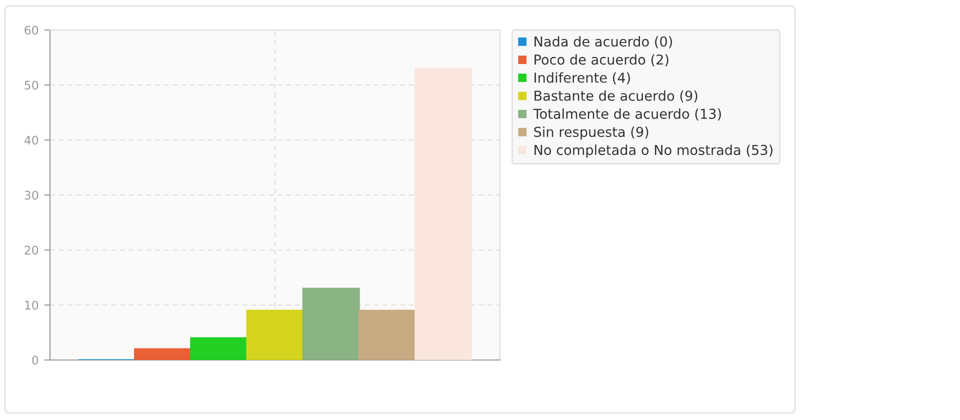 Image resolution: width=960 pixels, height=420 pixels. What do you see at coordinates (616, 96) in the screenshot?
I see `legend-label: Bastante de acuerdo (9)` at bounding box center [616, 96].